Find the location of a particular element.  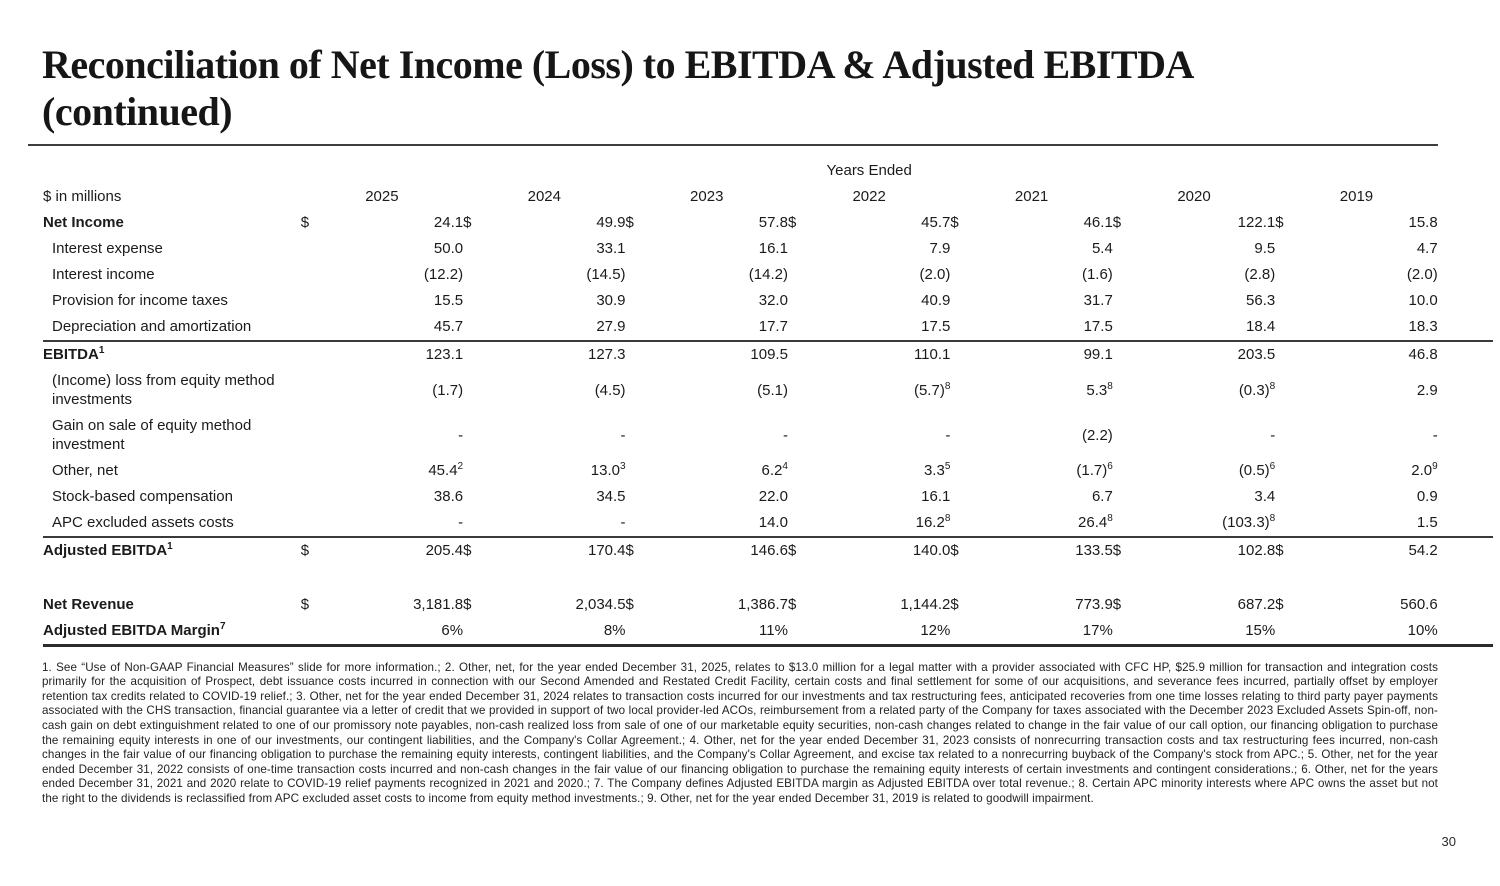

value-cell: 50.0 is located at coordinates (448, 249).